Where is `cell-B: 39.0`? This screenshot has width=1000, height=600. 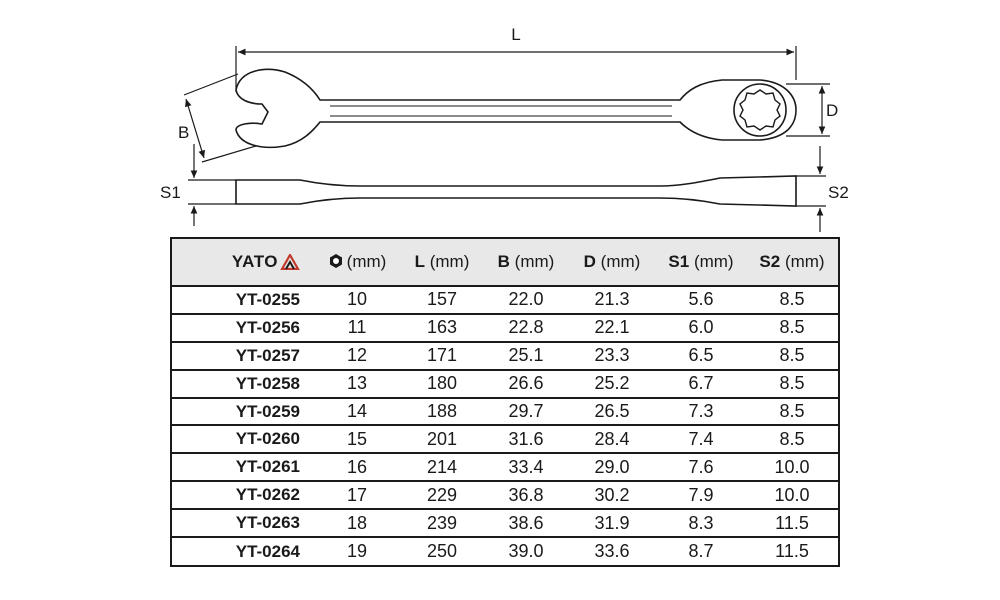 cell-B: 39.0 is located at coordinates (526, 551).